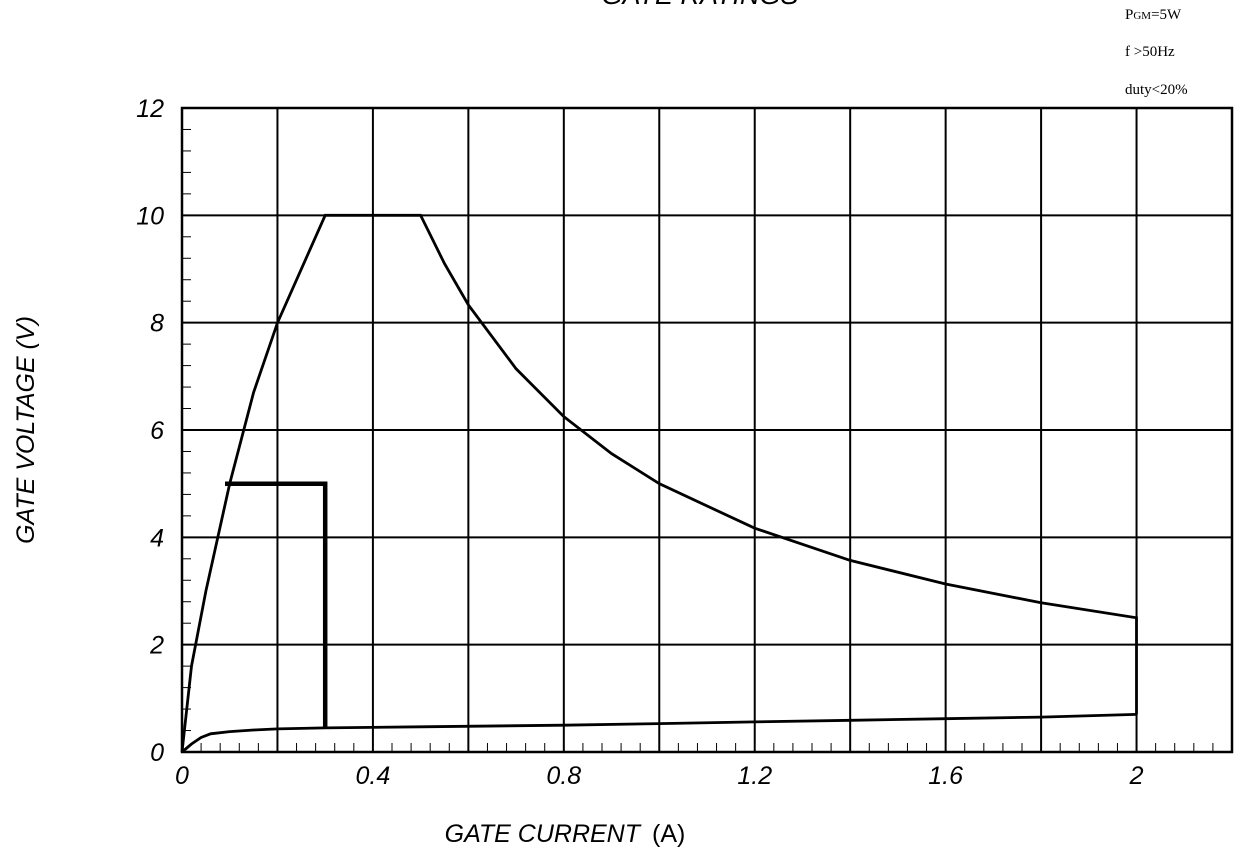  I want to click on x-axis-unit: (A), so click(668, 834).